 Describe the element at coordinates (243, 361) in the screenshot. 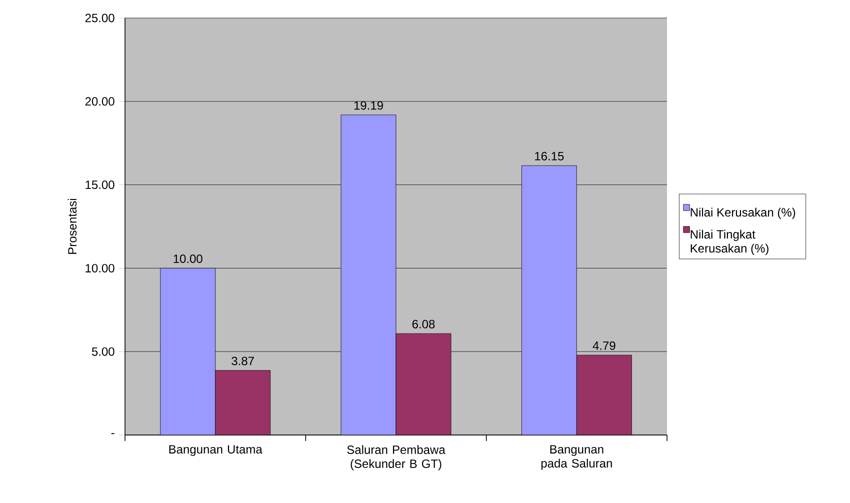

I see `data-label: 3.87` at that location.